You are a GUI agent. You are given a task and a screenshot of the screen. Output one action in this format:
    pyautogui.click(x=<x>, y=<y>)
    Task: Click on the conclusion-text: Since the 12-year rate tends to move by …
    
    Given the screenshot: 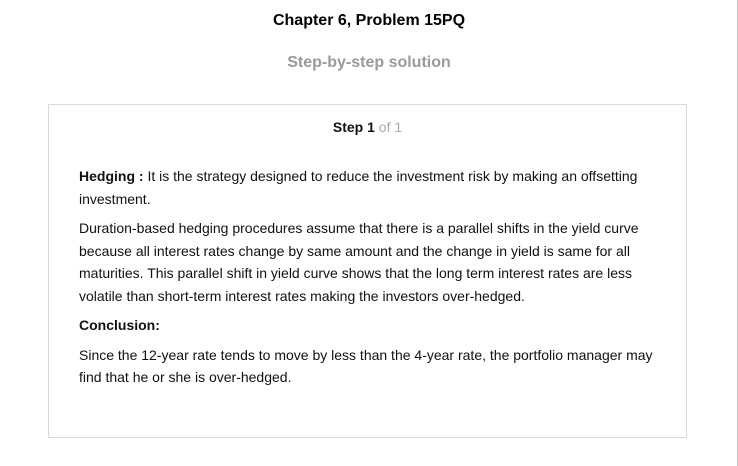 What is the action you would take?
    pyautogui.click(x=366, y=366)
    